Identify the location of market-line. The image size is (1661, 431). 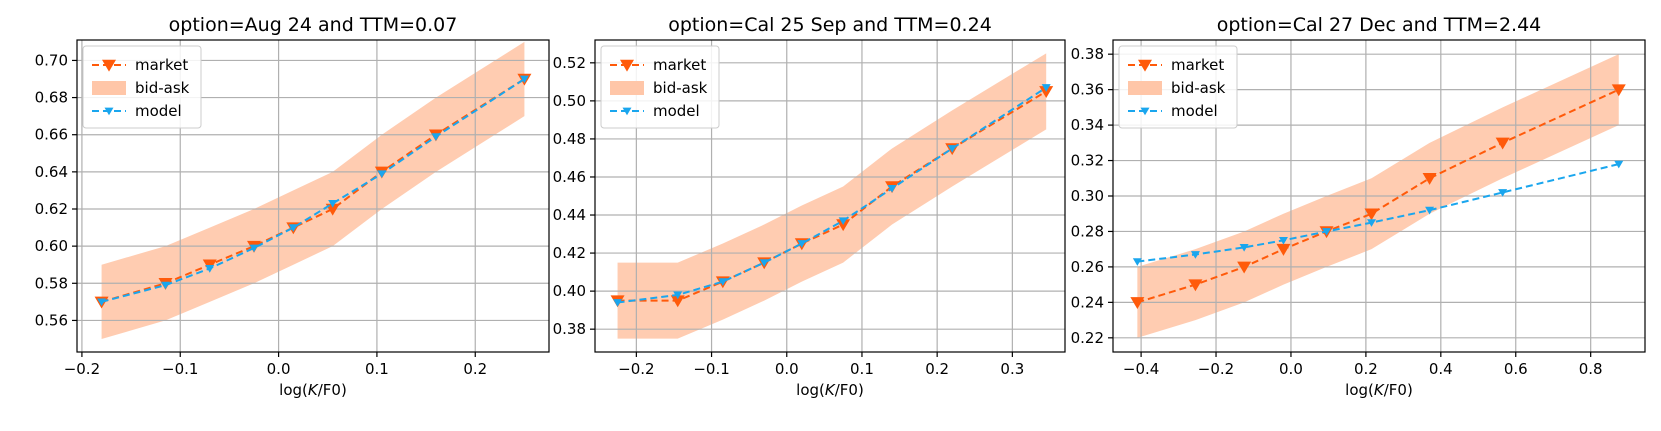
(313, 190).